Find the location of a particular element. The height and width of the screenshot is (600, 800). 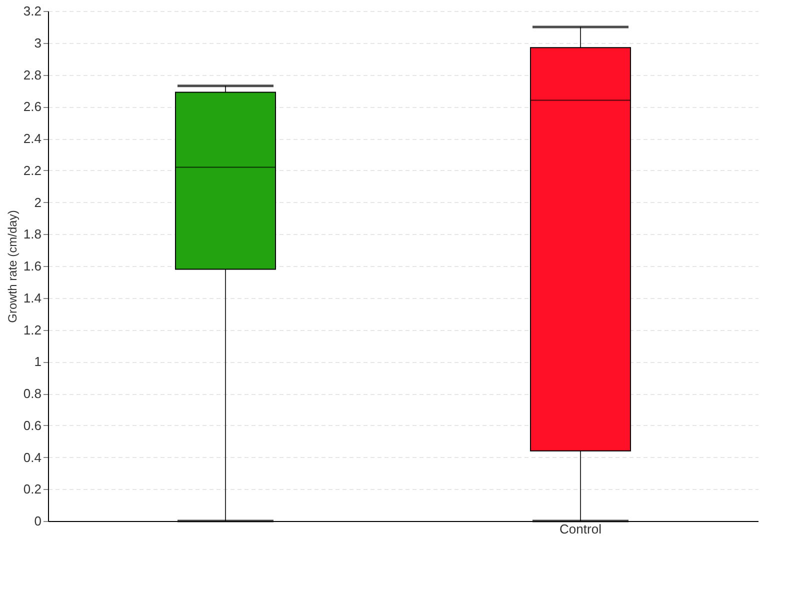

y-tick-label: 2 is located at coordinates (38, 202).